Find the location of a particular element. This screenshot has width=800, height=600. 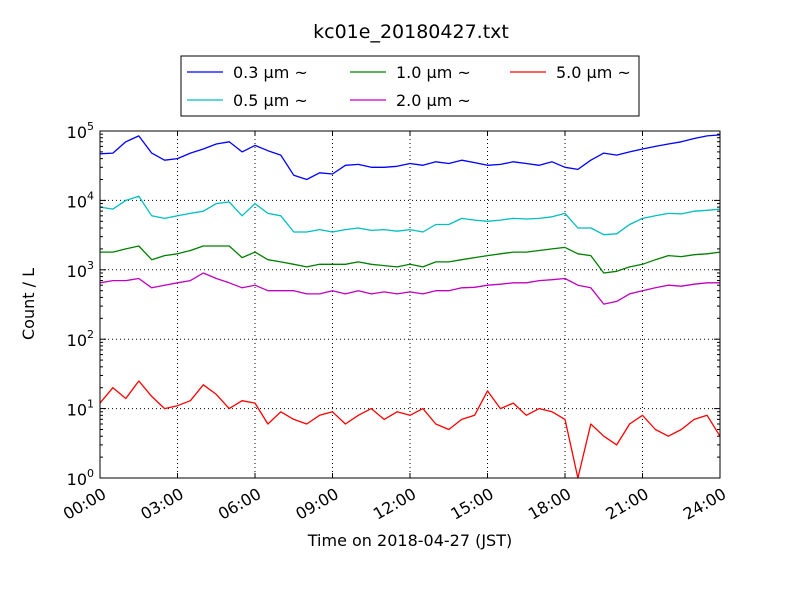

y-tick-label: 10² is located at coordinates (80, 339).